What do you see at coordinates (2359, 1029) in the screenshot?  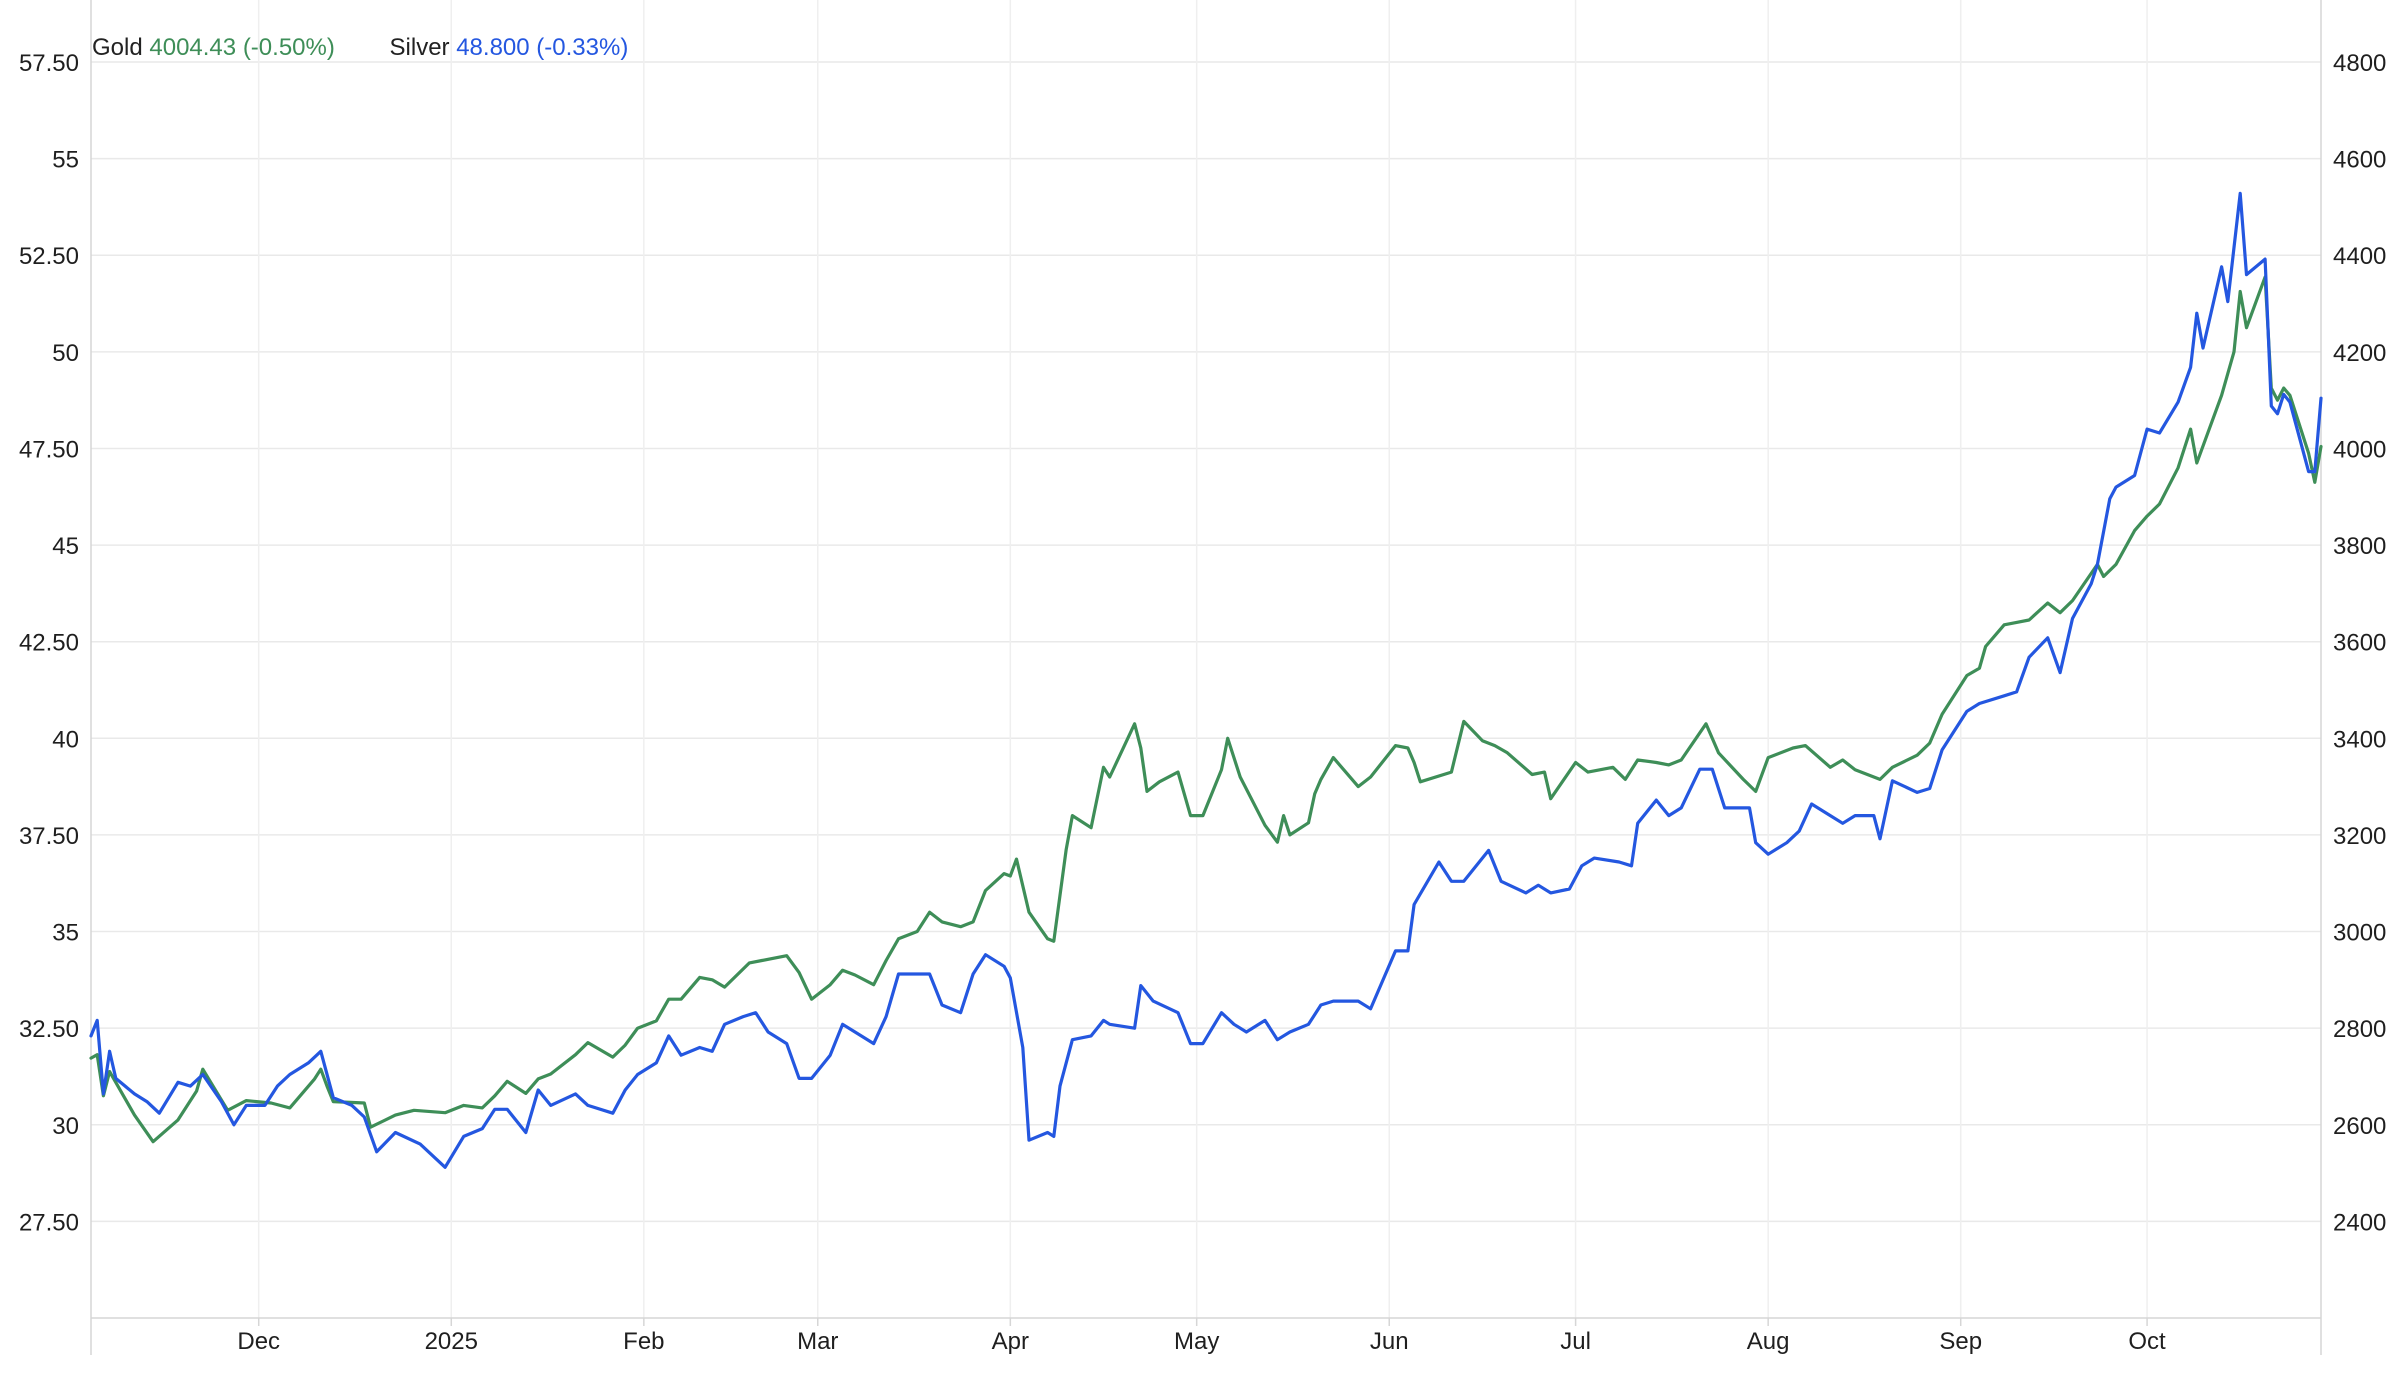 I see `y-right-tick-label: 2800` at bounding box center [2359, 1029].